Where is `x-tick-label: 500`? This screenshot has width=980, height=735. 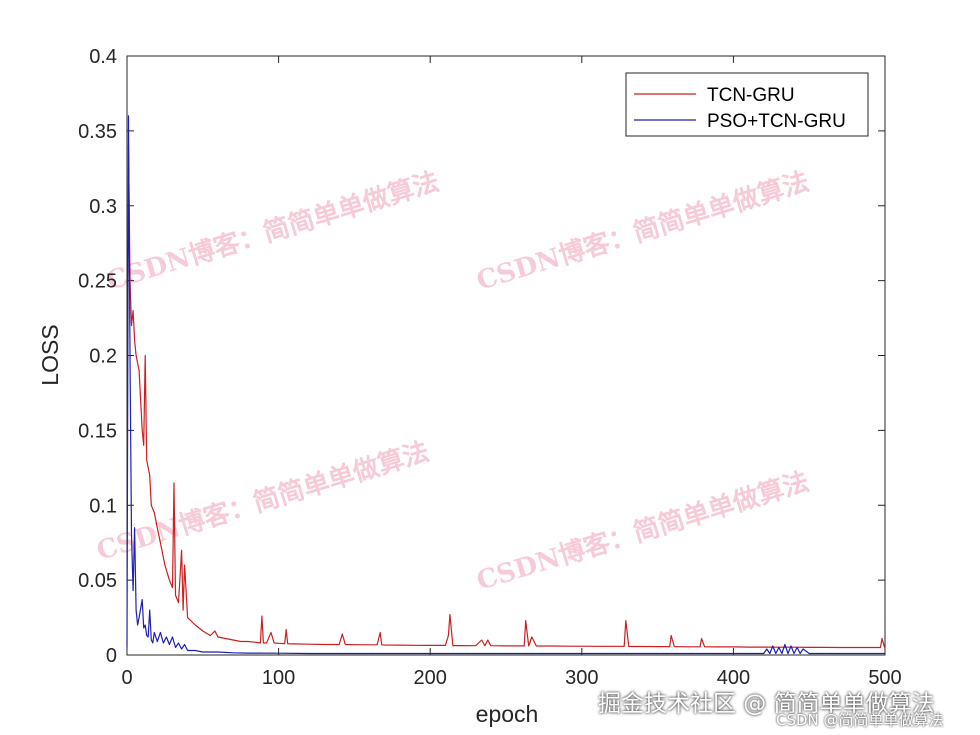 x-tick-label: 500 is located at coordinates (884, 678).